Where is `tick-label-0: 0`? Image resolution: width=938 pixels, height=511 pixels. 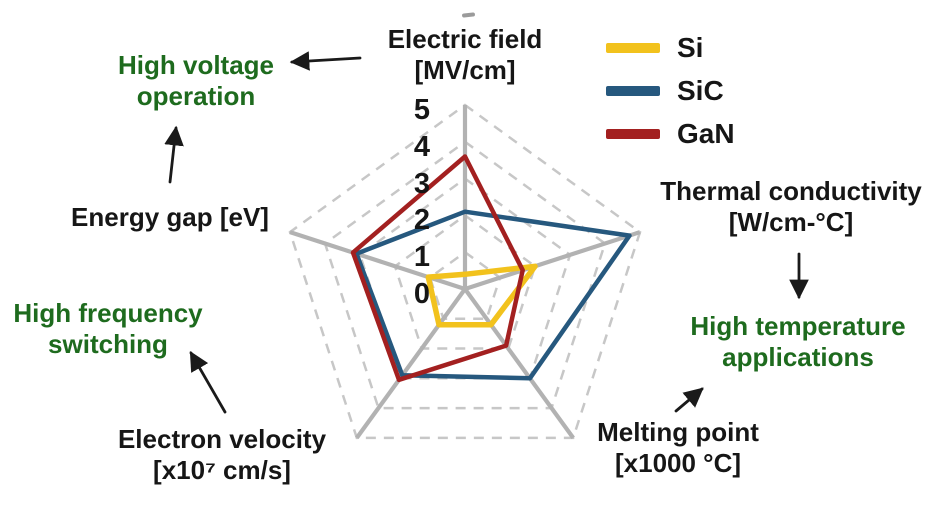 tick-label-0: 0 is located at coordinates (421, 294).